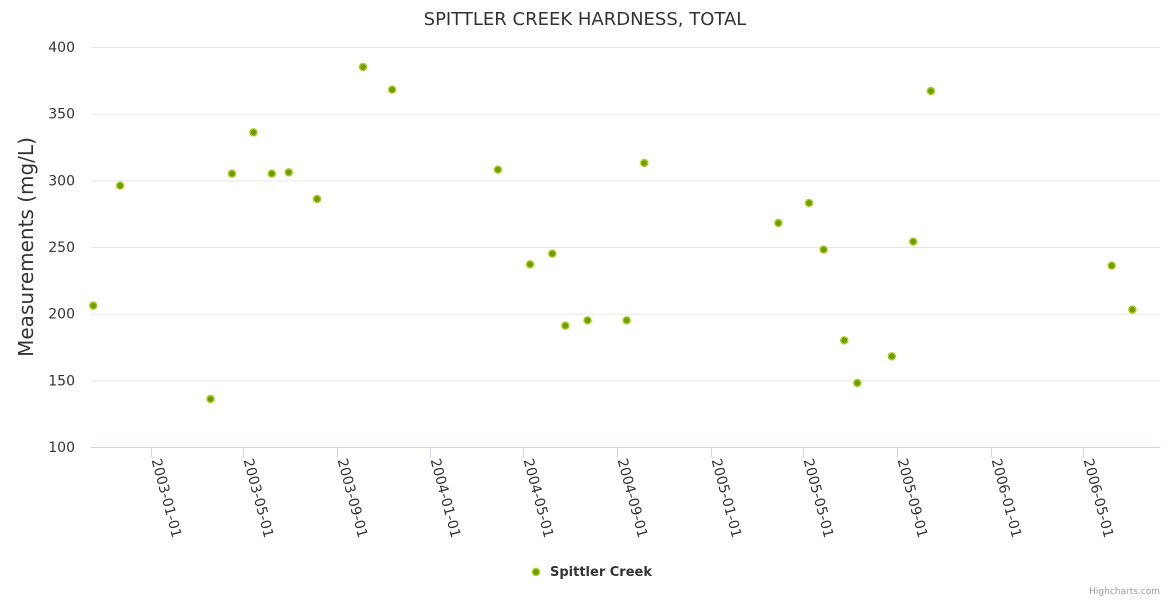  I want to click on y-tick-label: 200, so click(61, 315).